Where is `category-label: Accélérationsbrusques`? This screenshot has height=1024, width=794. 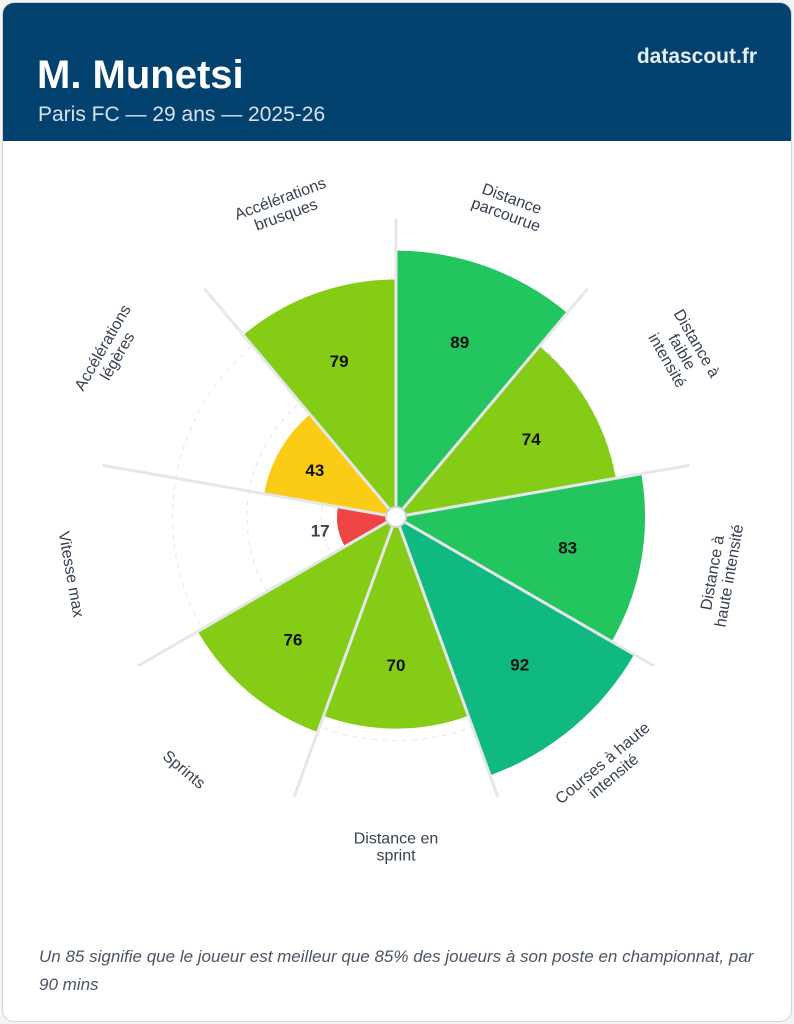 category-label: Accélérationsbrusques is located at coordinates (283, 207).